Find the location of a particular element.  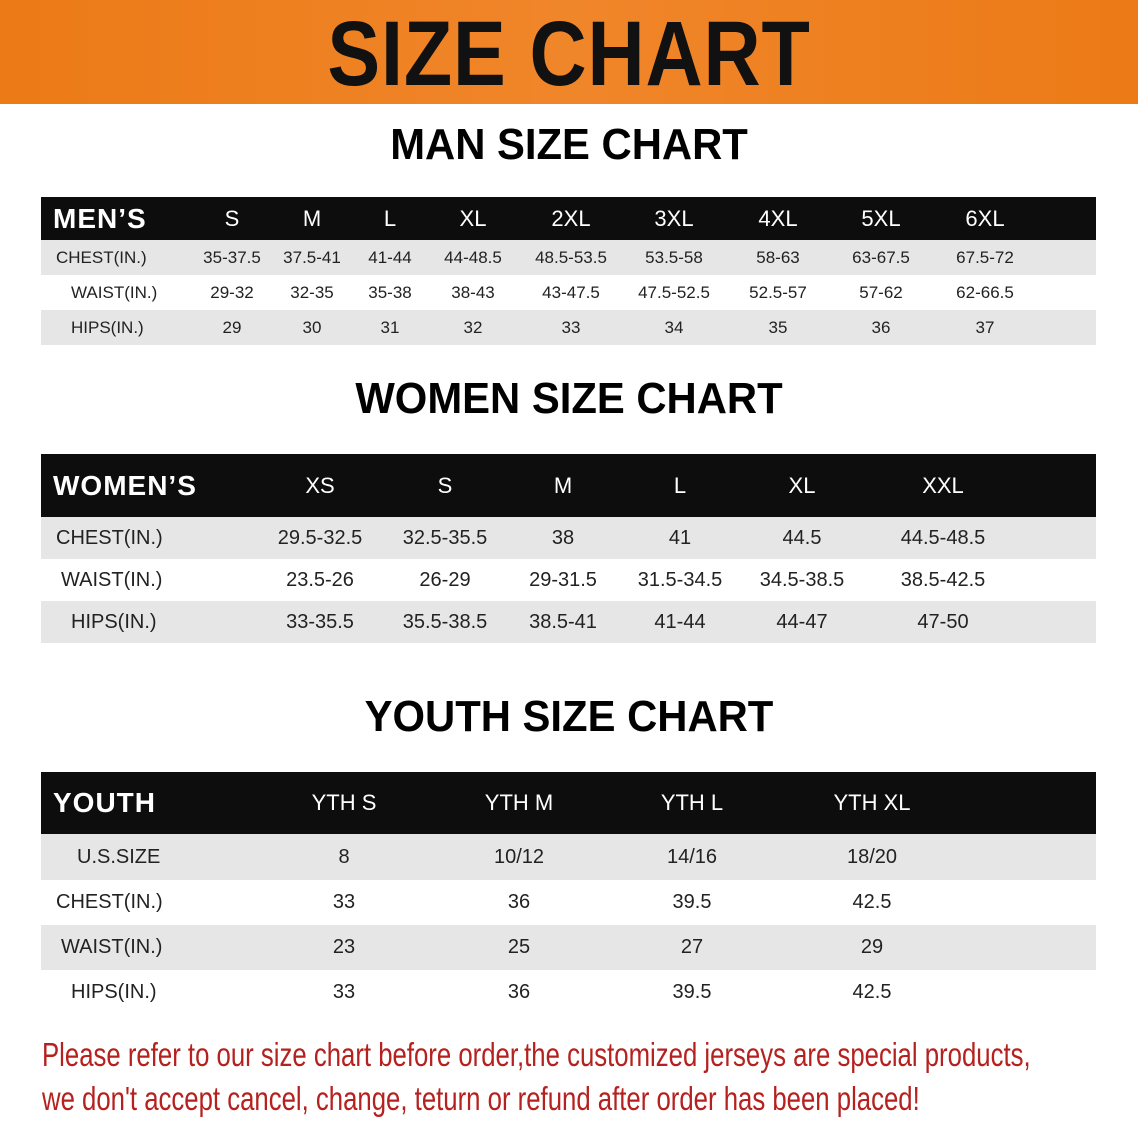

table-cell: 41-44 is located at coordinates (390, 257).